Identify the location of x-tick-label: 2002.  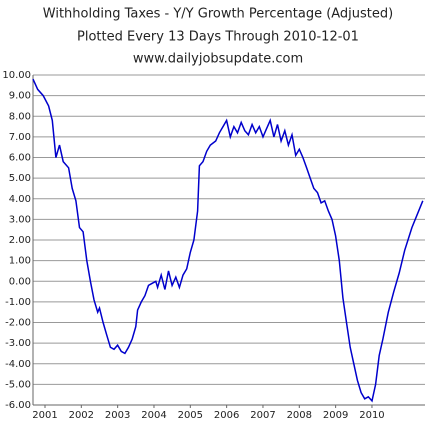
(81, 415).